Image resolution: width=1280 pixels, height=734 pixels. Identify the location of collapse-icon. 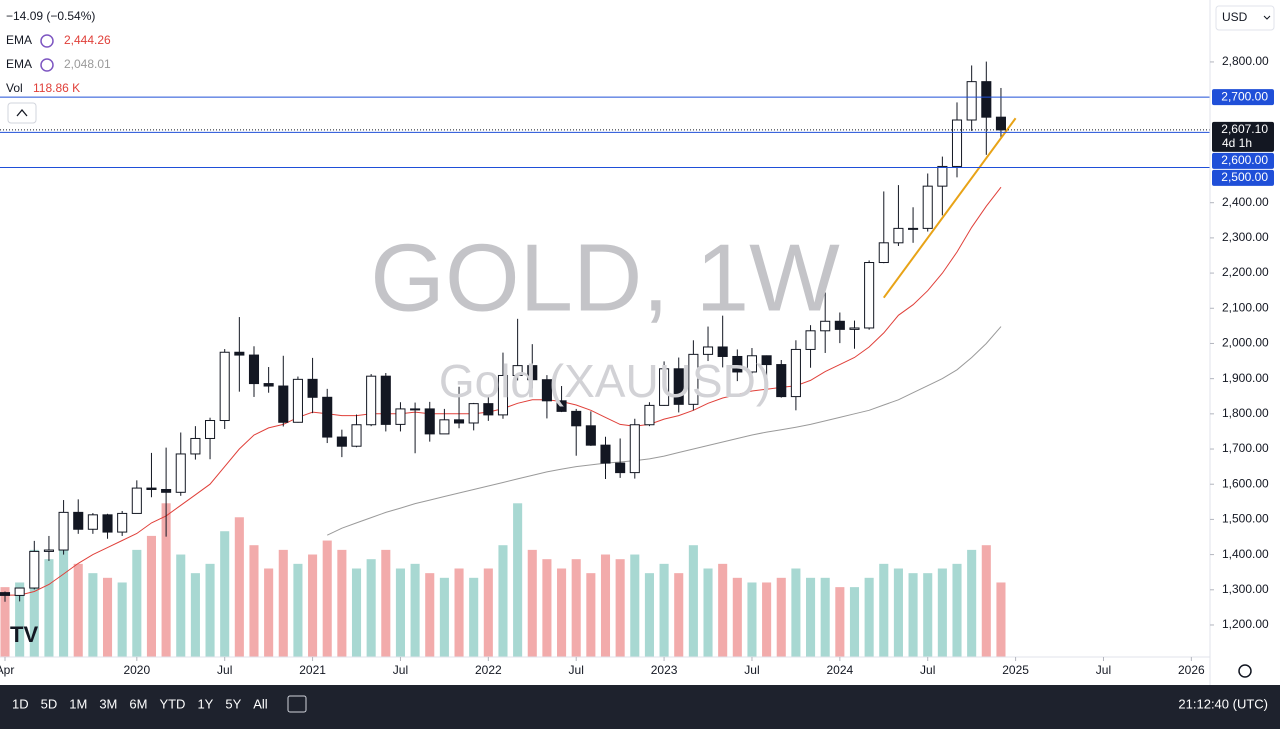
(22, 112).